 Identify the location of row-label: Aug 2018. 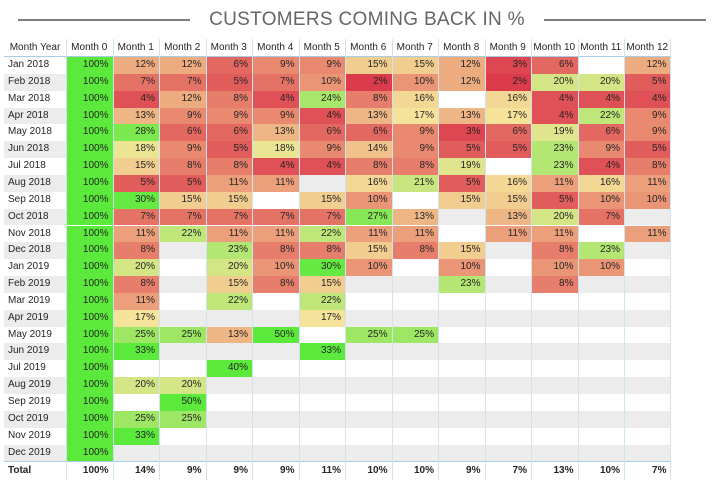
(29, 182).